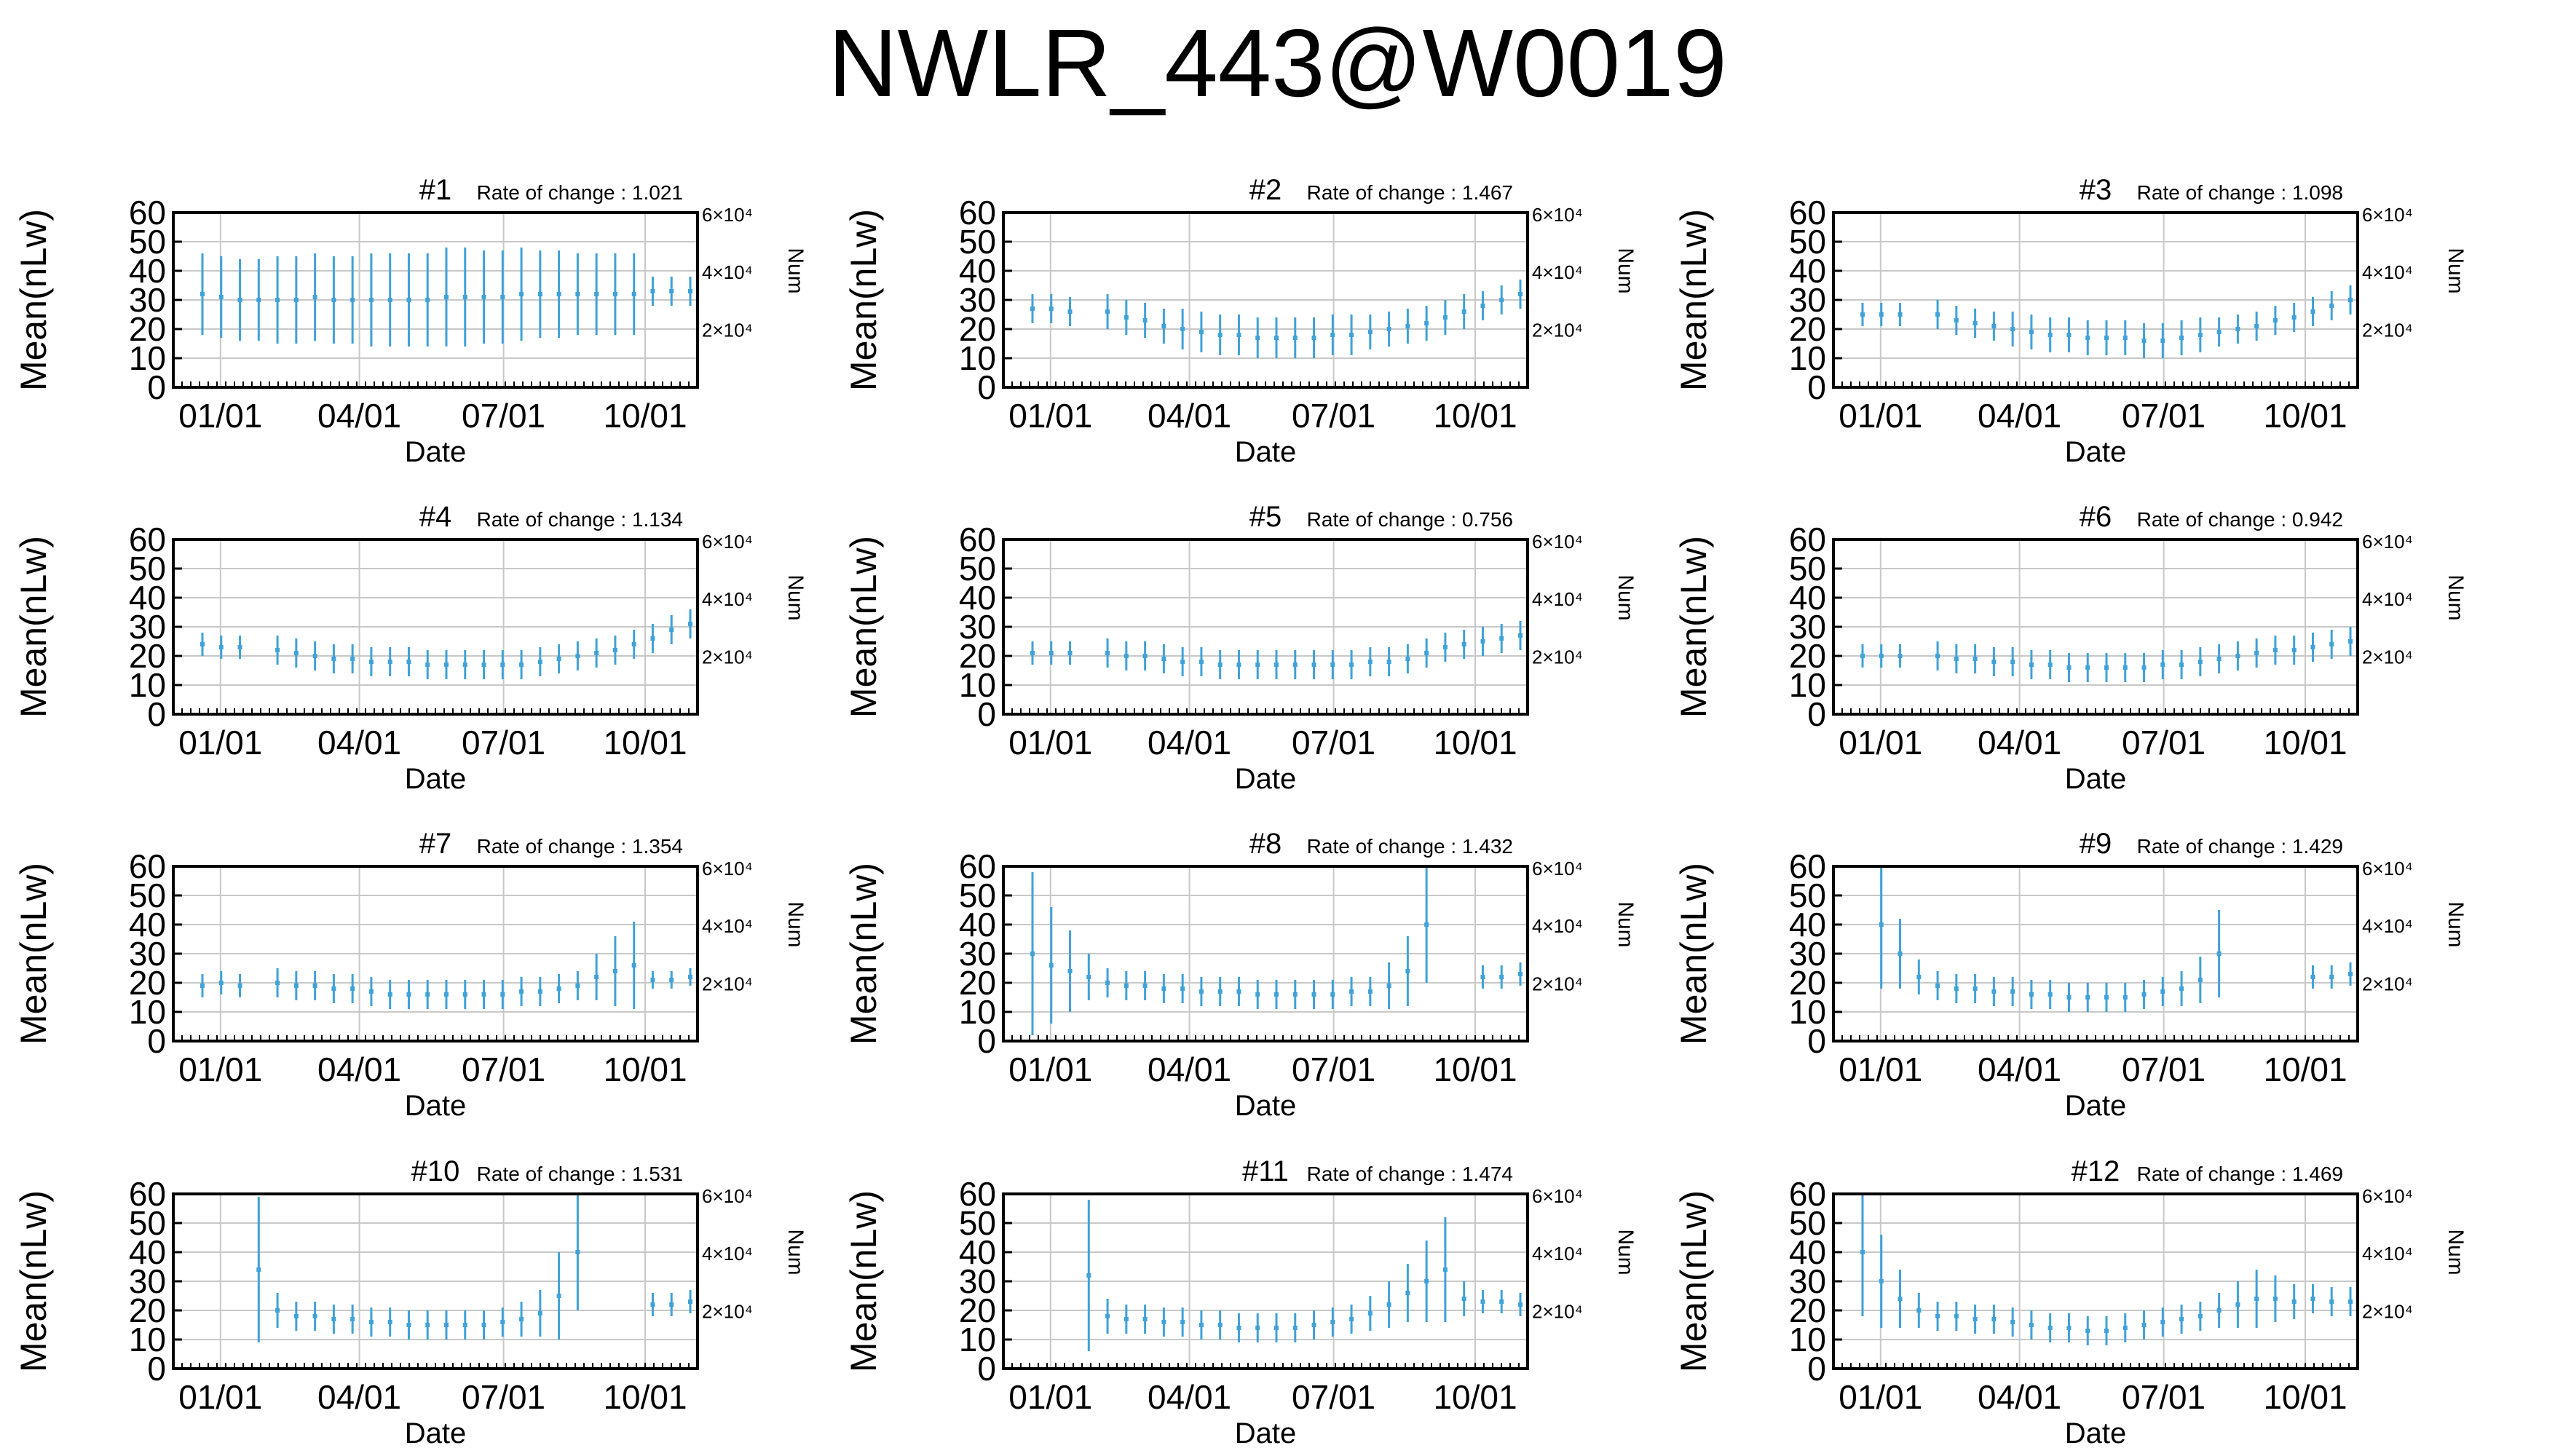  What do you see at coordinates (1050, 1069) in the screenshot?
I see `xtick-label: 01/01` at bounding box center [1050, 1069].